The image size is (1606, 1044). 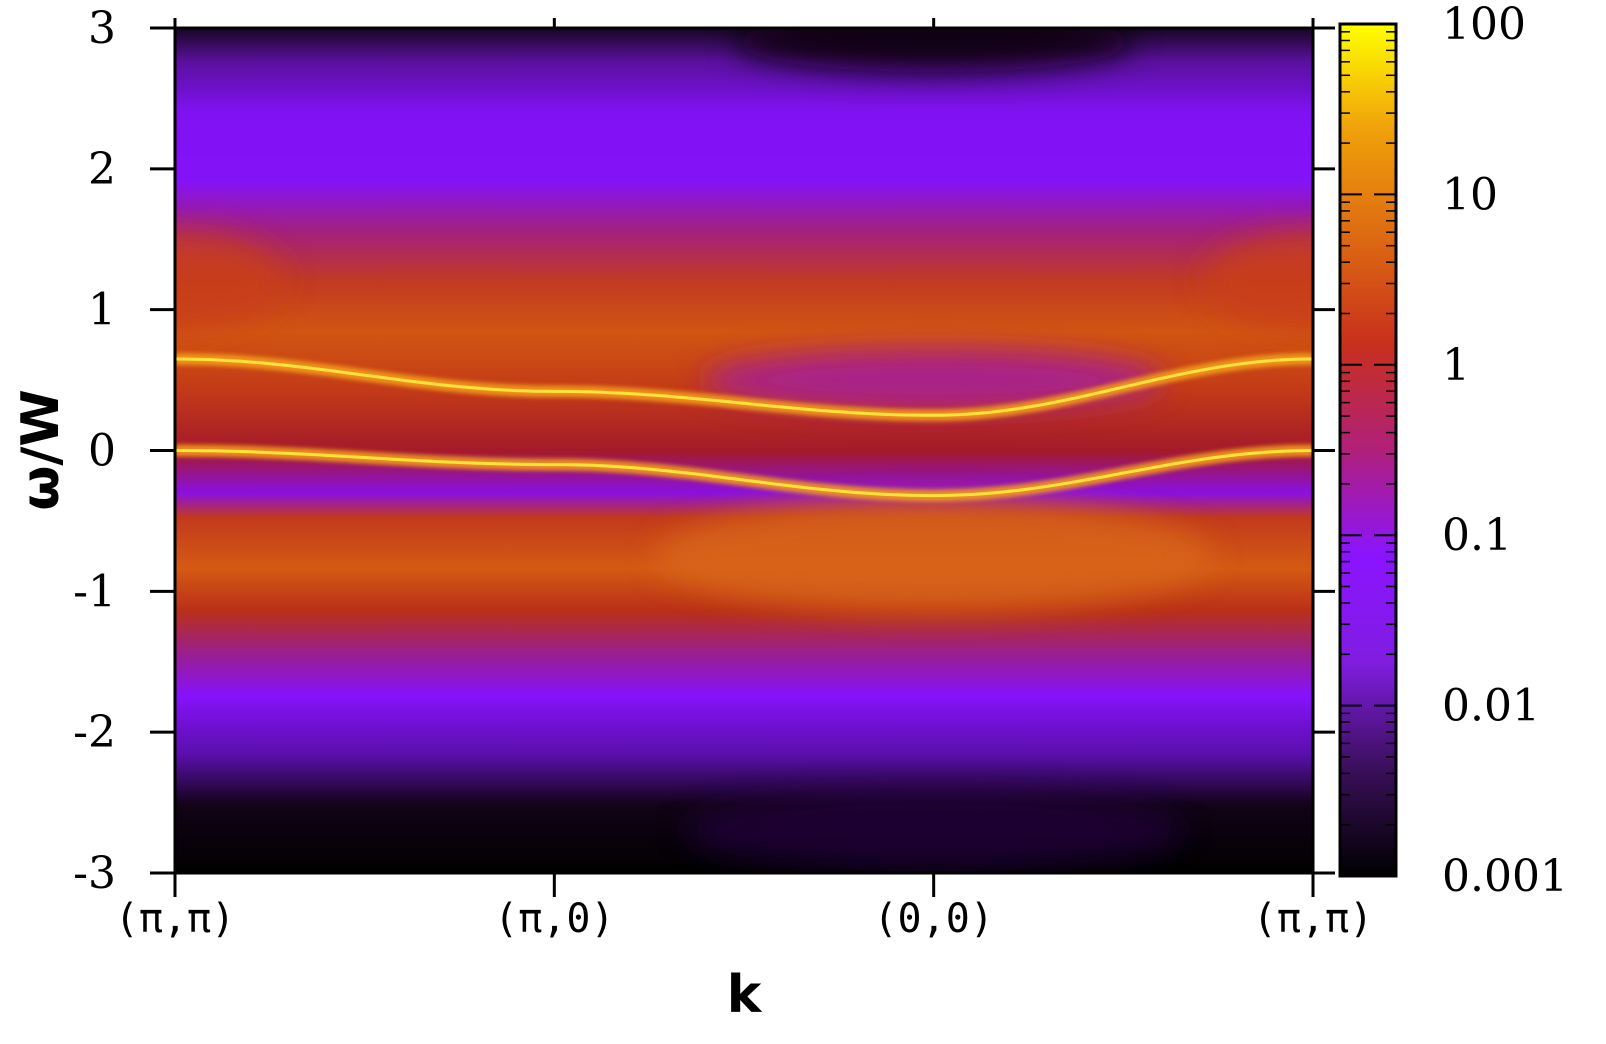 What do you see at coordinates (1456, 365) in the screenshot?
I see `colorbar-tick-label: 1` at bounding box center [1456, 365].